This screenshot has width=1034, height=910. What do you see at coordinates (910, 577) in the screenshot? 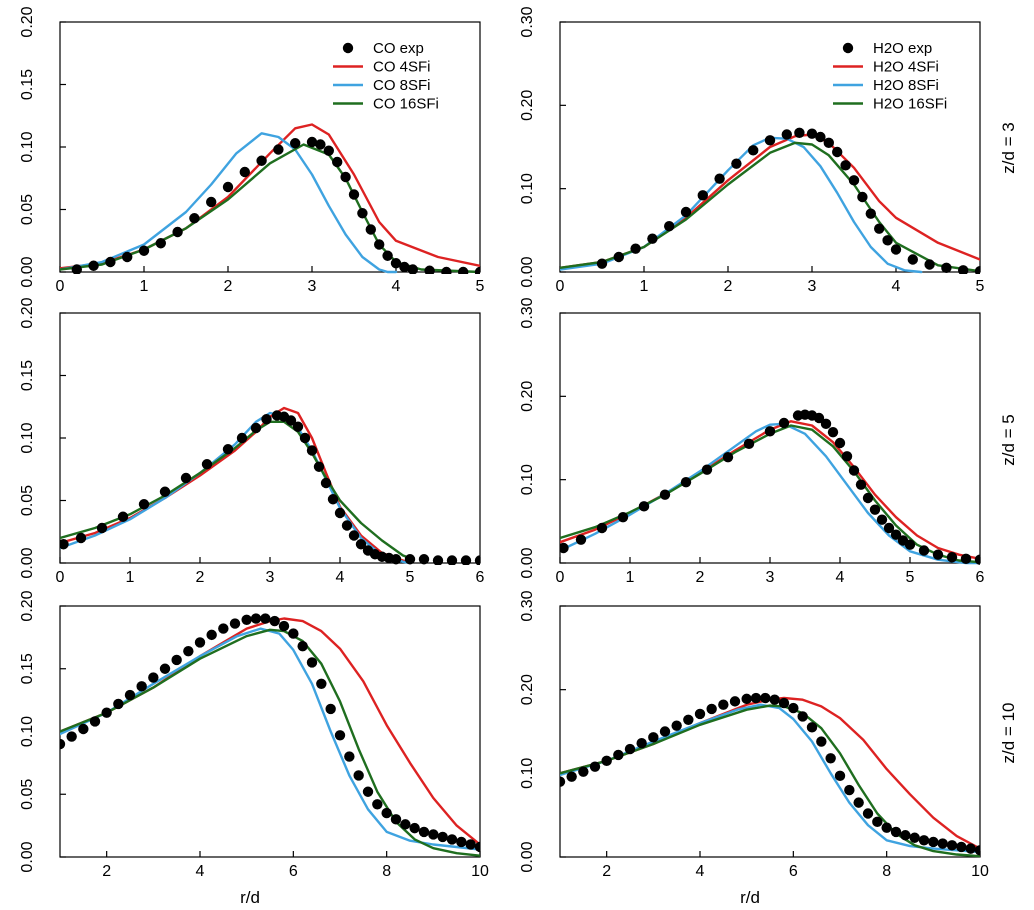
I see `panel-4-x-tick-label: 5` at bounding box center [910, 577].